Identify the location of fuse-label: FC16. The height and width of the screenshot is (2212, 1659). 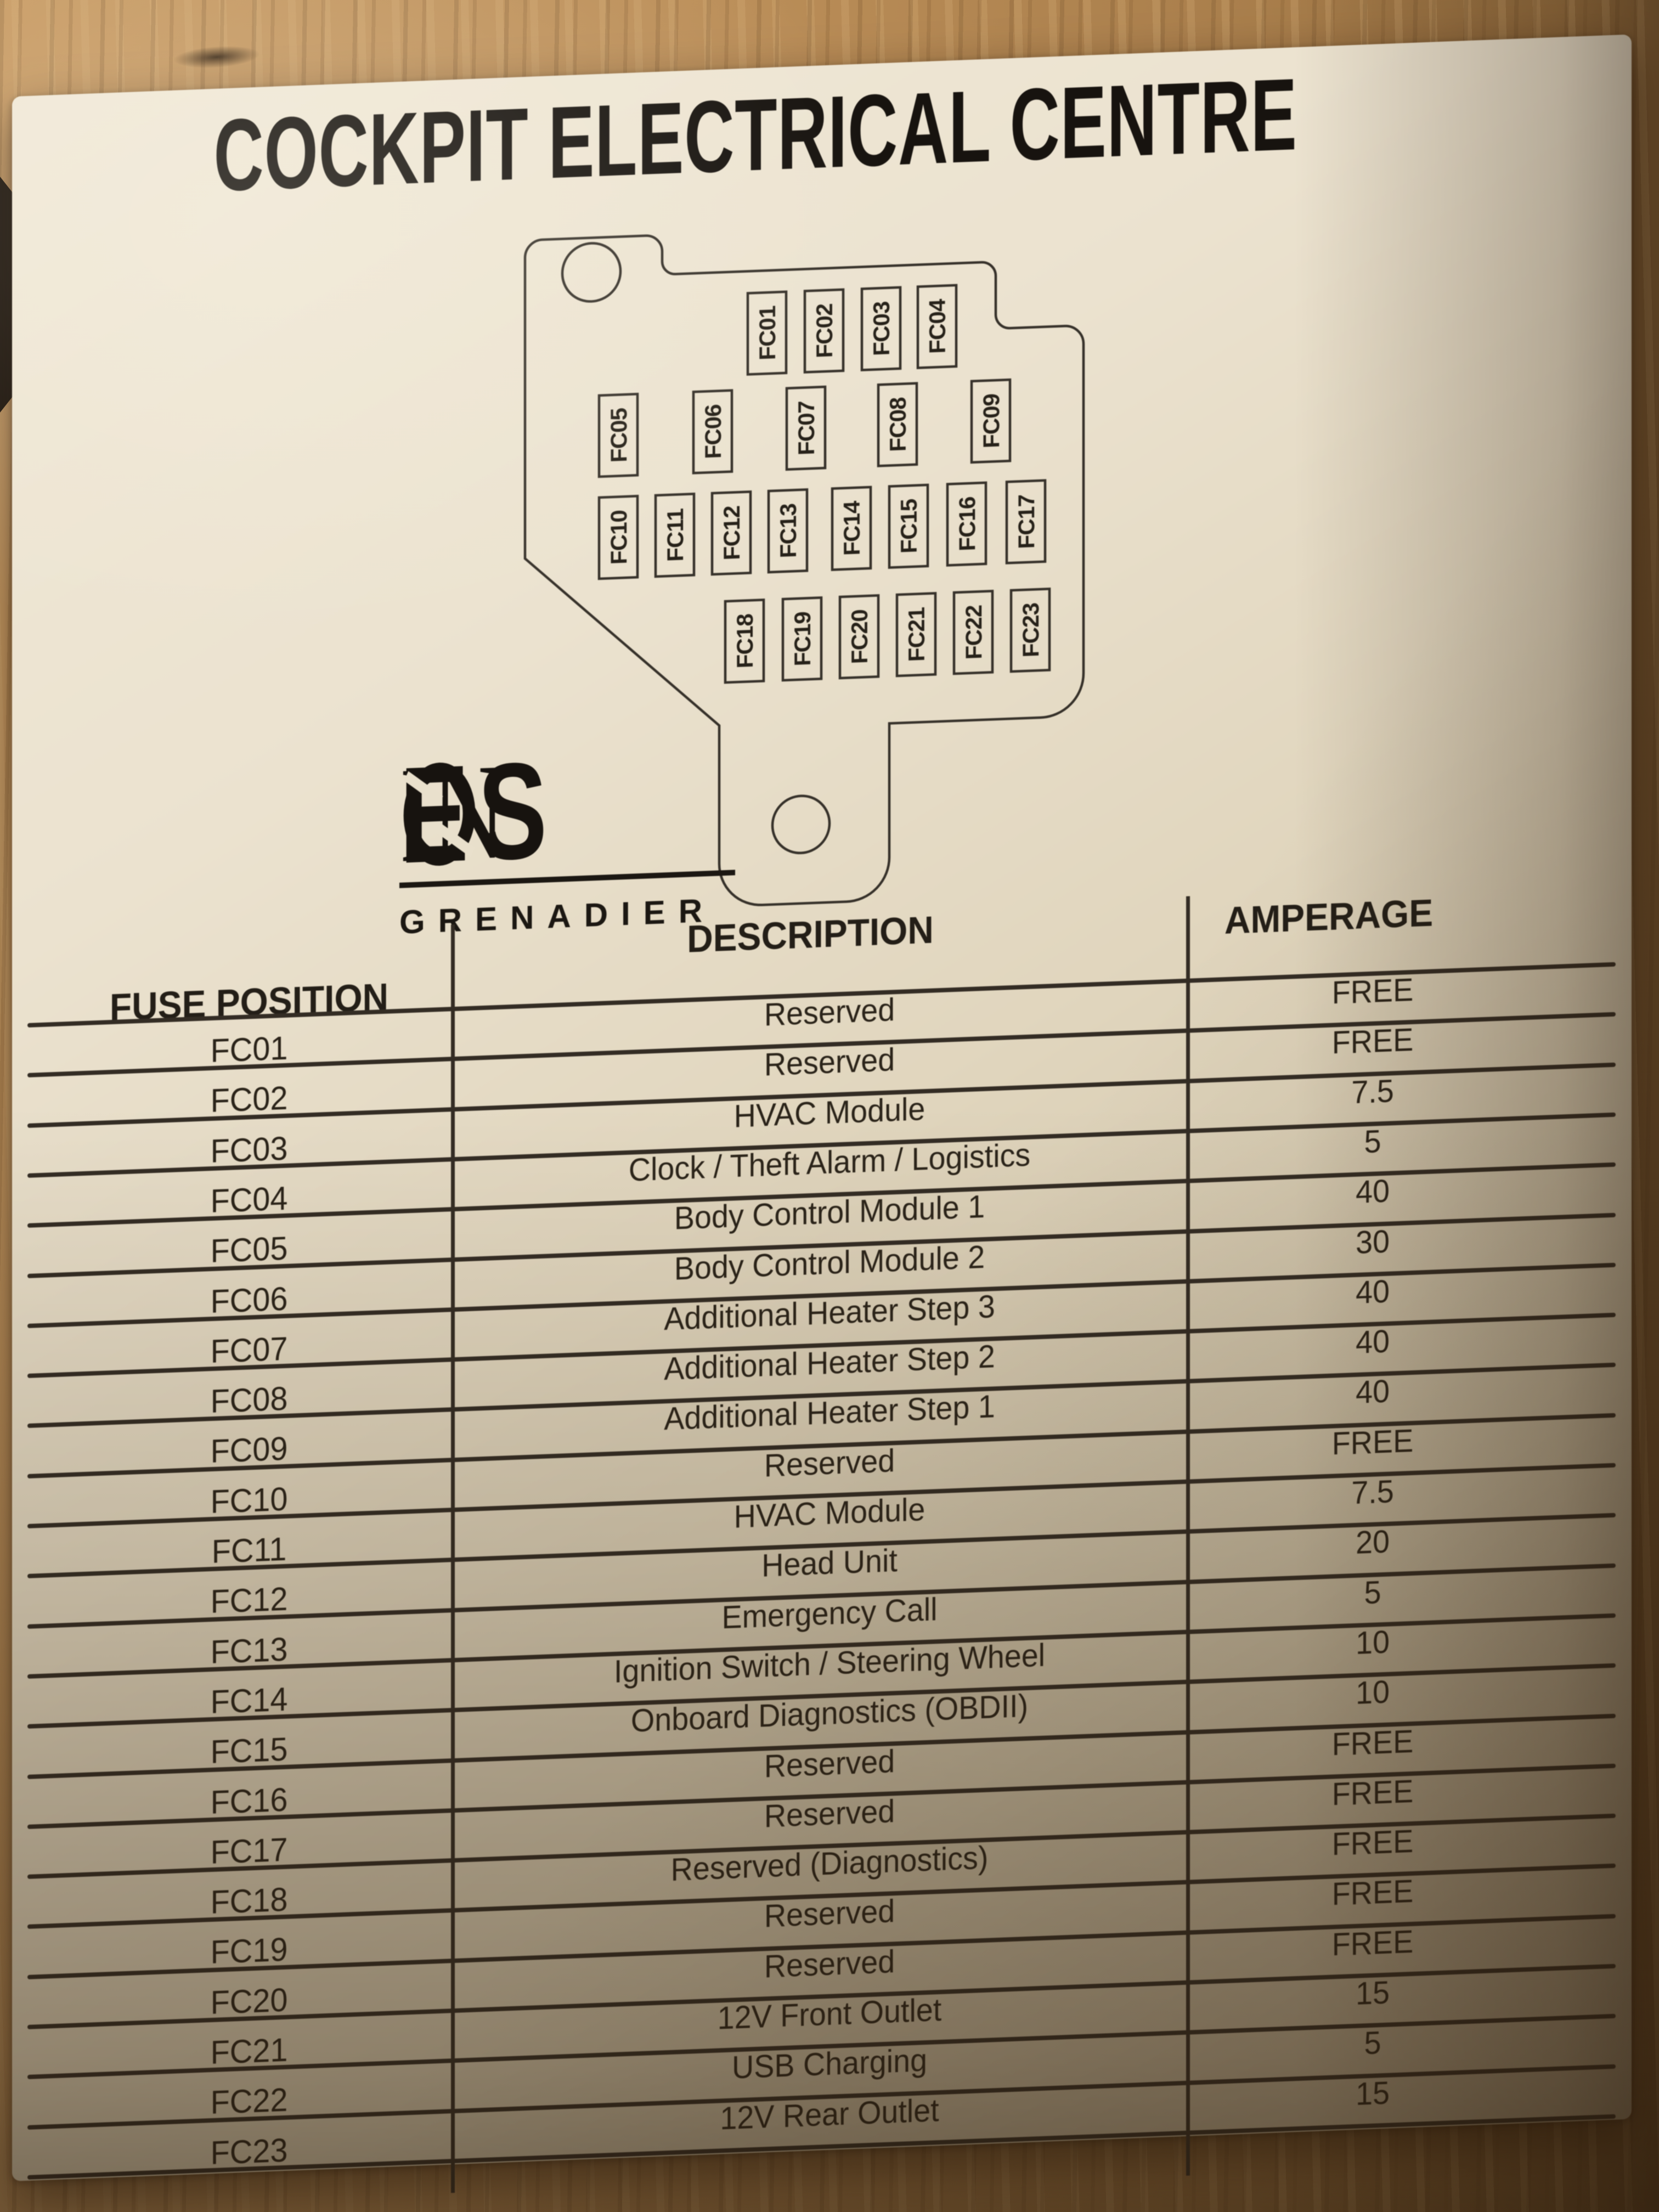
(967, 523).